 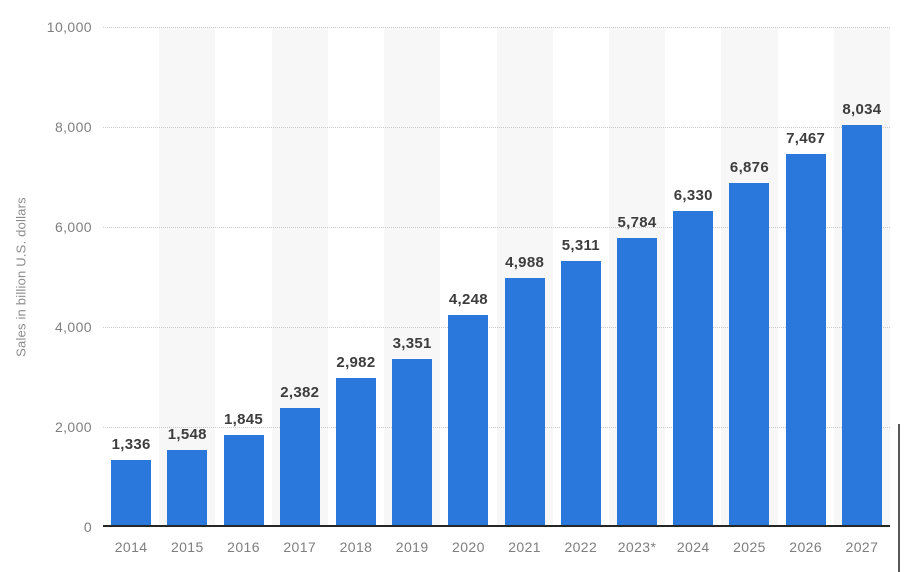 I want to click on x-tick-label: 2020, so click(x=468, y=547).